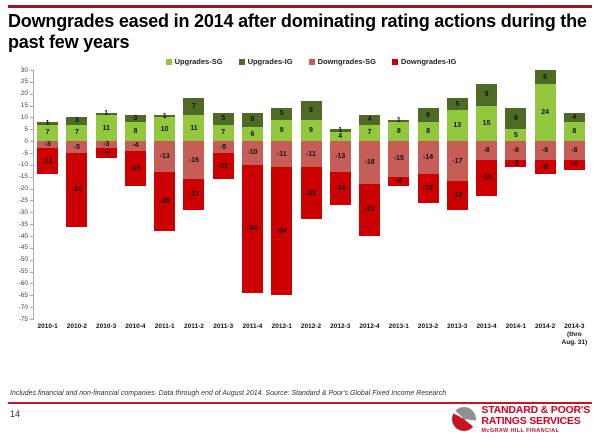  What do you see at coordinates (428, 61) in the screenshot?
I see `legend-label: Downgrades-IG` at bounding box center [428, 61].